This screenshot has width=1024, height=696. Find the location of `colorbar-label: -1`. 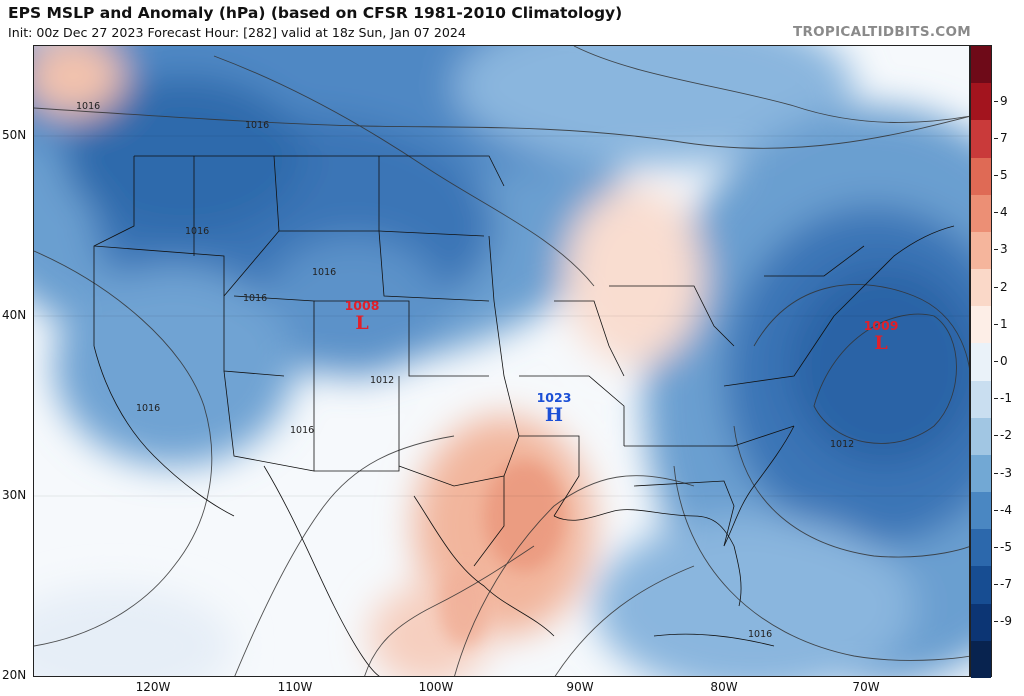

colorbar-label: -1 is located at coordinates (1006, 398).